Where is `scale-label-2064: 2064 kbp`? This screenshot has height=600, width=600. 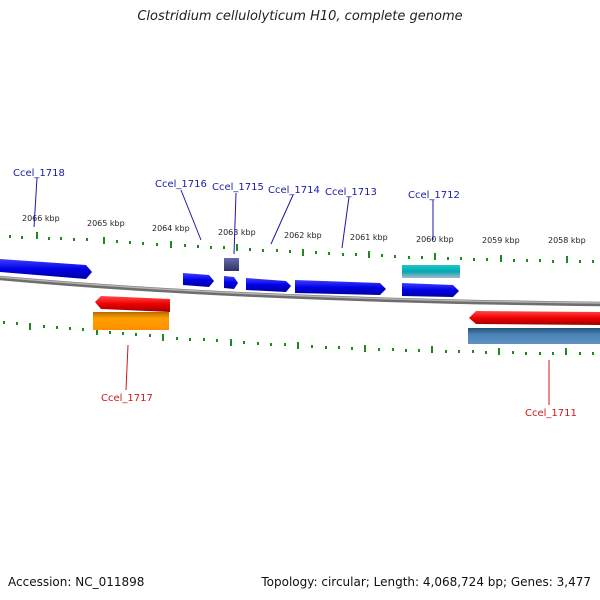 scale-label-2064: 2064 kbp is located at coordinates (171, 228).